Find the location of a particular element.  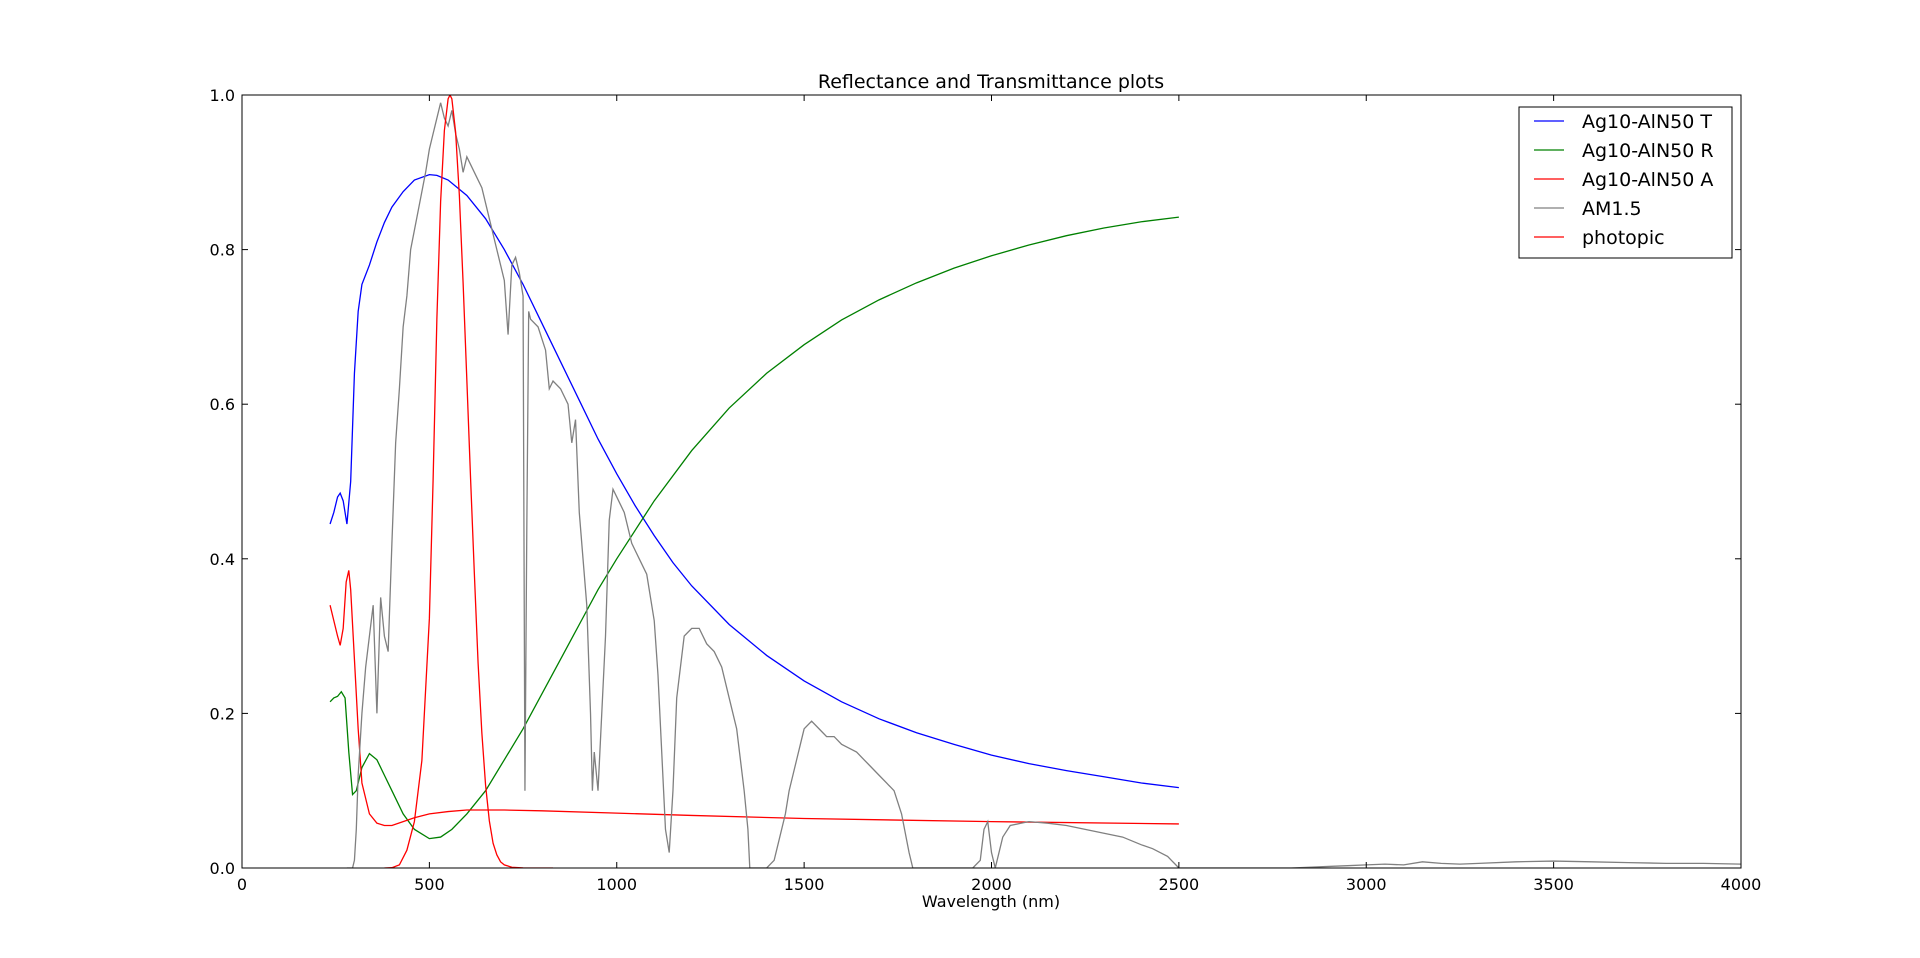

x-tick-label: 1000 is located at coordinates (616, 884).